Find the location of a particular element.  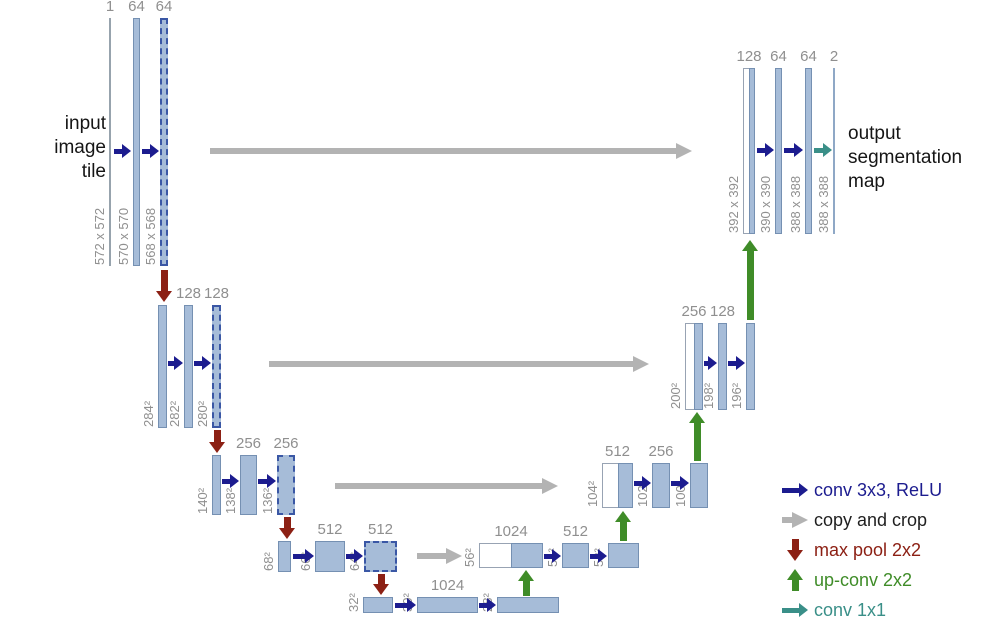

enc2-conv1-channels-label: 128 is located at coordinates (188, 293).